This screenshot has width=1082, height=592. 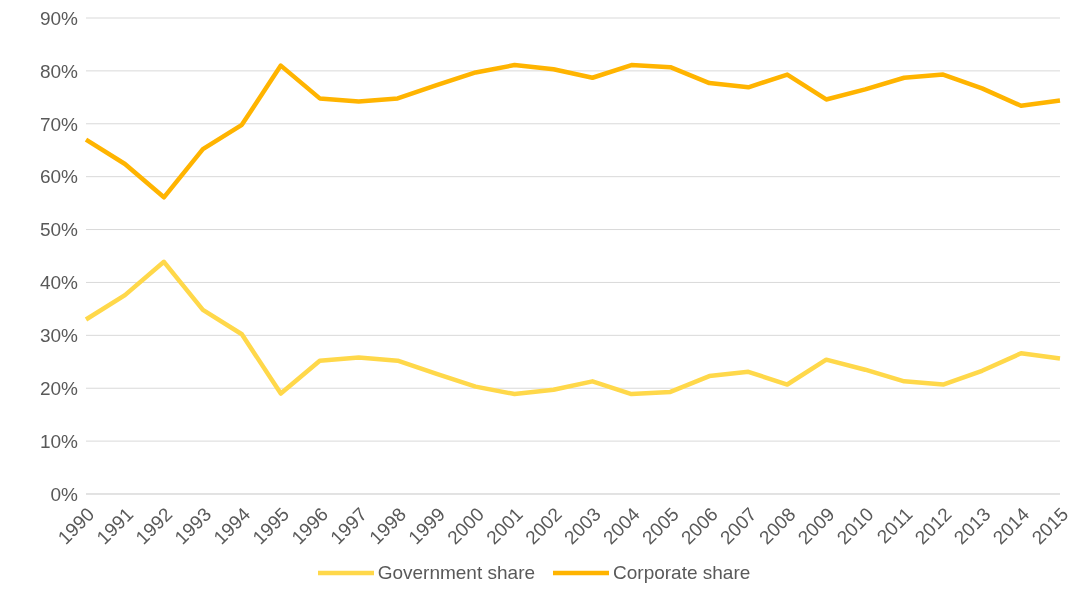 I want to click on y-tick-label: 90%, so click(x=59, y=18).